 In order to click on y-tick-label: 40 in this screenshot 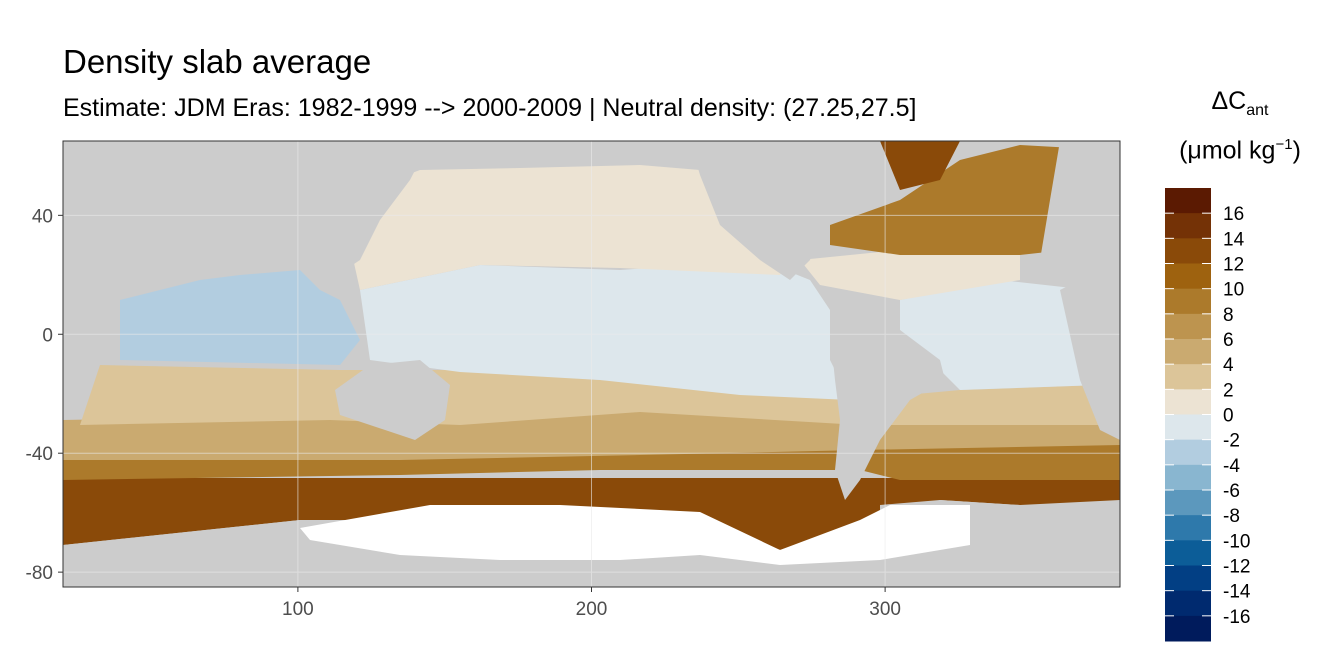, I will do `click(42, 216)`.